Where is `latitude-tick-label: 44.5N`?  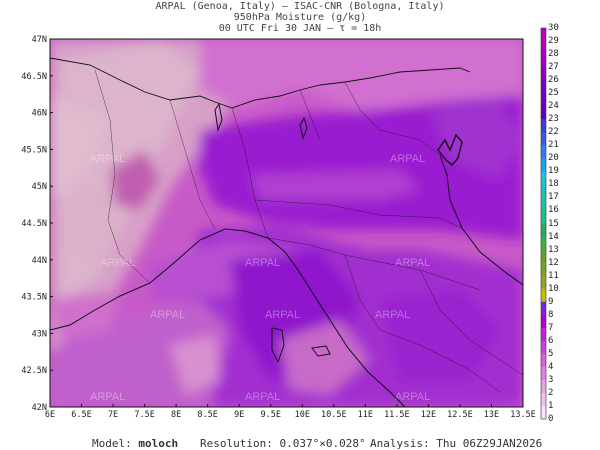
latitude-tick-label: 44.5N is located at coordinates (34, 224).